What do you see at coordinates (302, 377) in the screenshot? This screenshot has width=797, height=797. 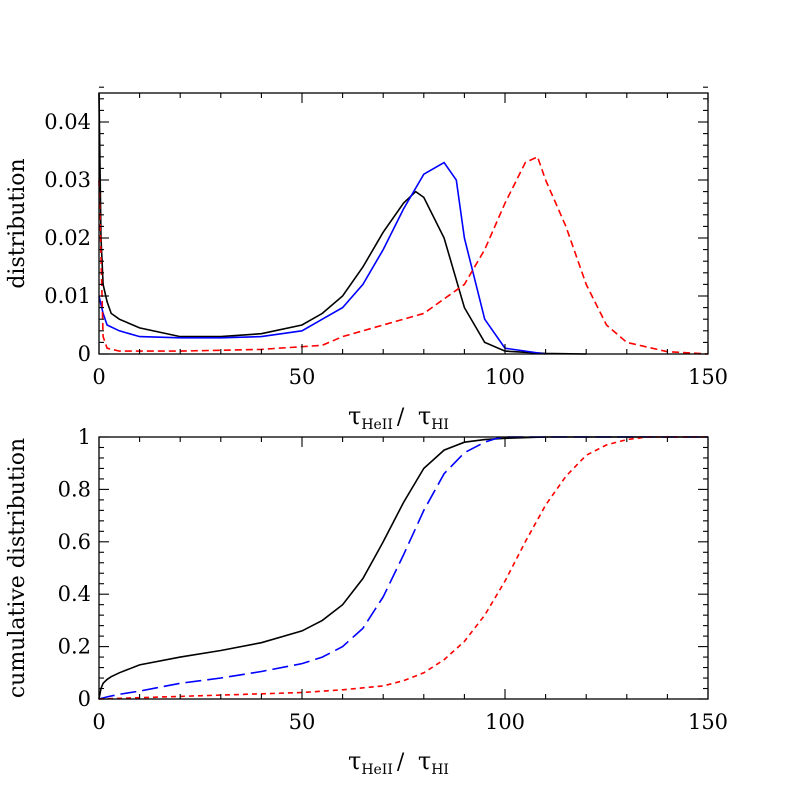 I see `top-xtick-label: 50` at bounding box center [302, 377].